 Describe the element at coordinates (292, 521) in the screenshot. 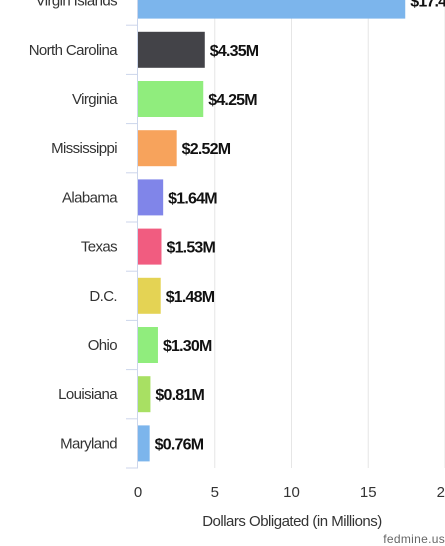

I see `x-axis-title: Dollars Obligated (in Millions)` at that location.